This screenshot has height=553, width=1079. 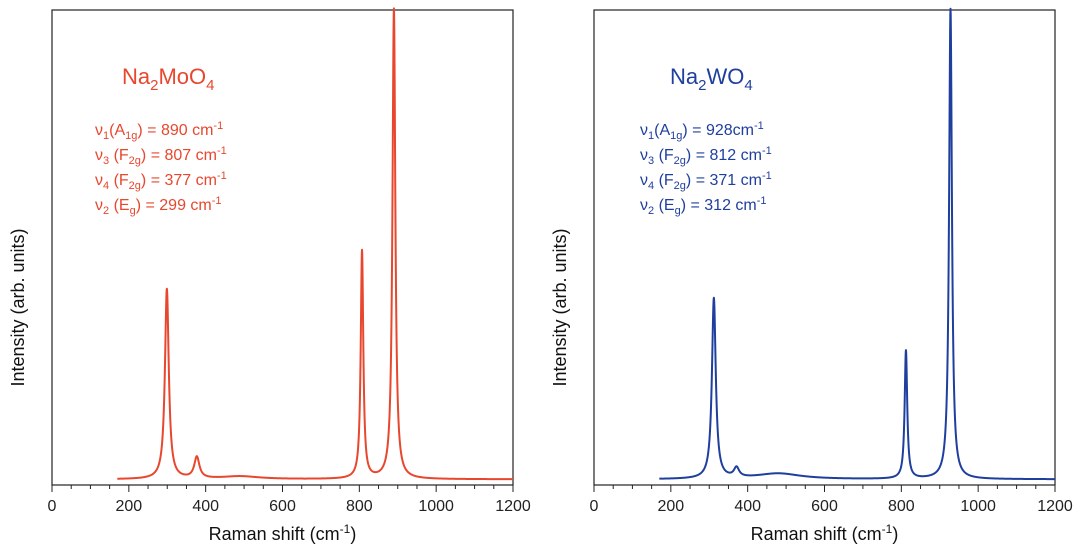 I want to click on vibration-mode-label: ν2 (Eg) = 312 cm-1, so click(x=703, y=206).